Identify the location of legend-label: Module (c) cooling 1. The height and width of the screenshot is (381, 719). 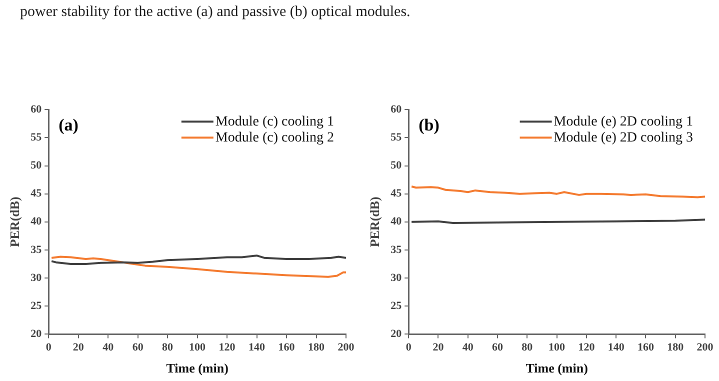
(274, 122).